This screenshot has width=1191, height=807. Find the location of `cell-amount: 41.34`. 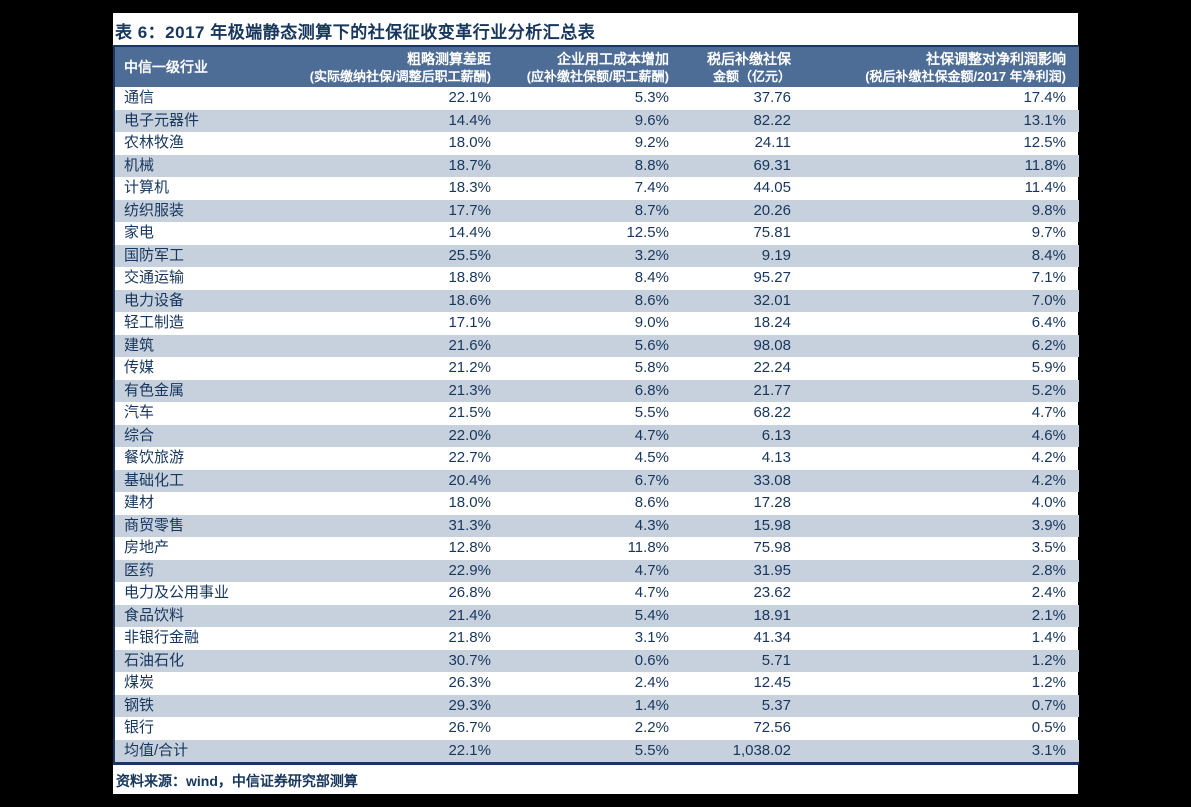

cell-amount: 41.34 is located at coordinates (772, 637).